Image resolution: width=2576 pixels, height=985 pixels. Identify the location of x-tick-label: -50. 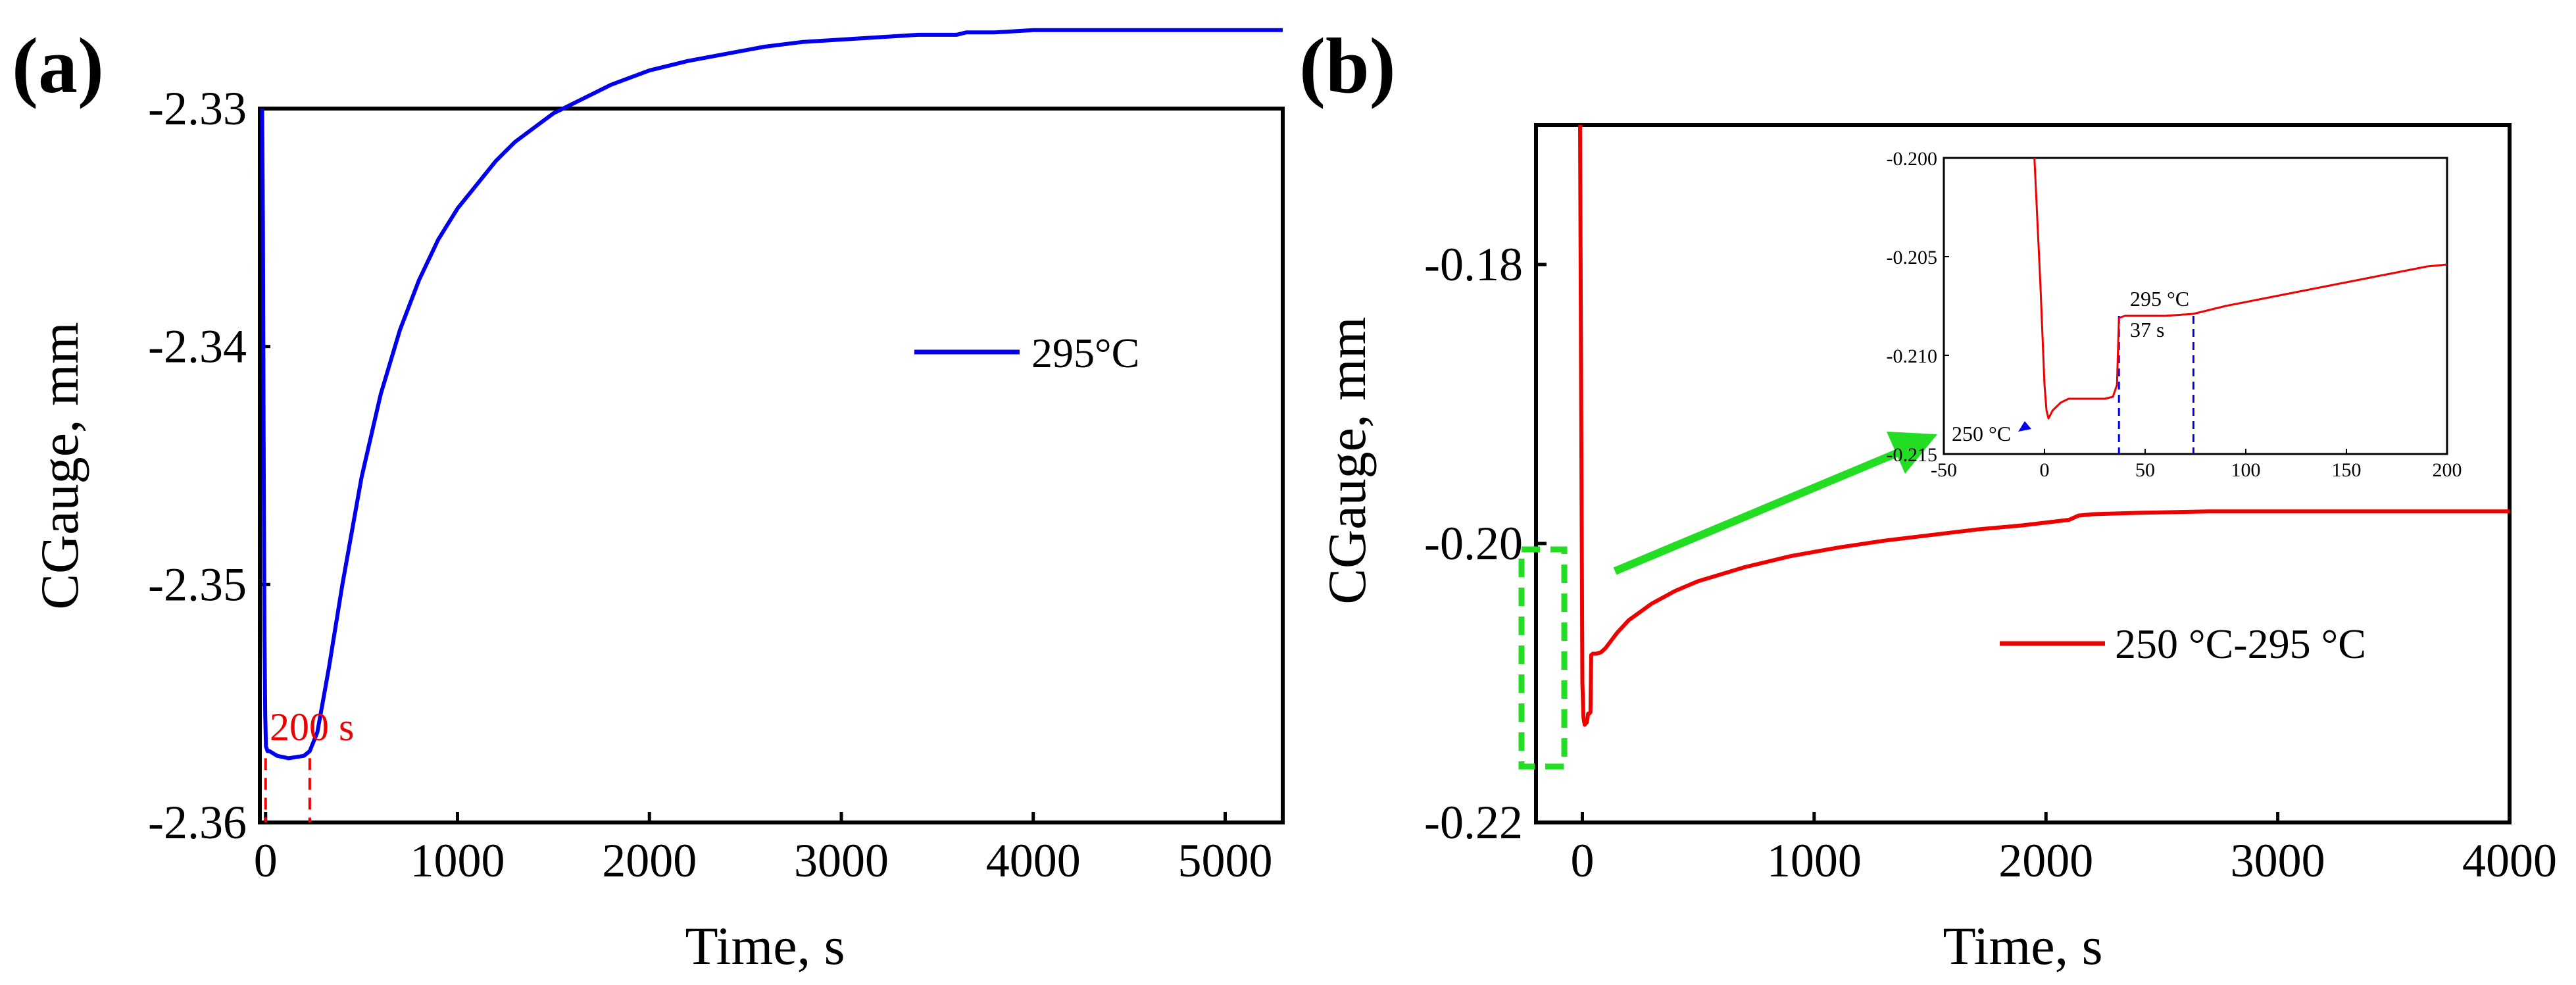
(1944, 470).